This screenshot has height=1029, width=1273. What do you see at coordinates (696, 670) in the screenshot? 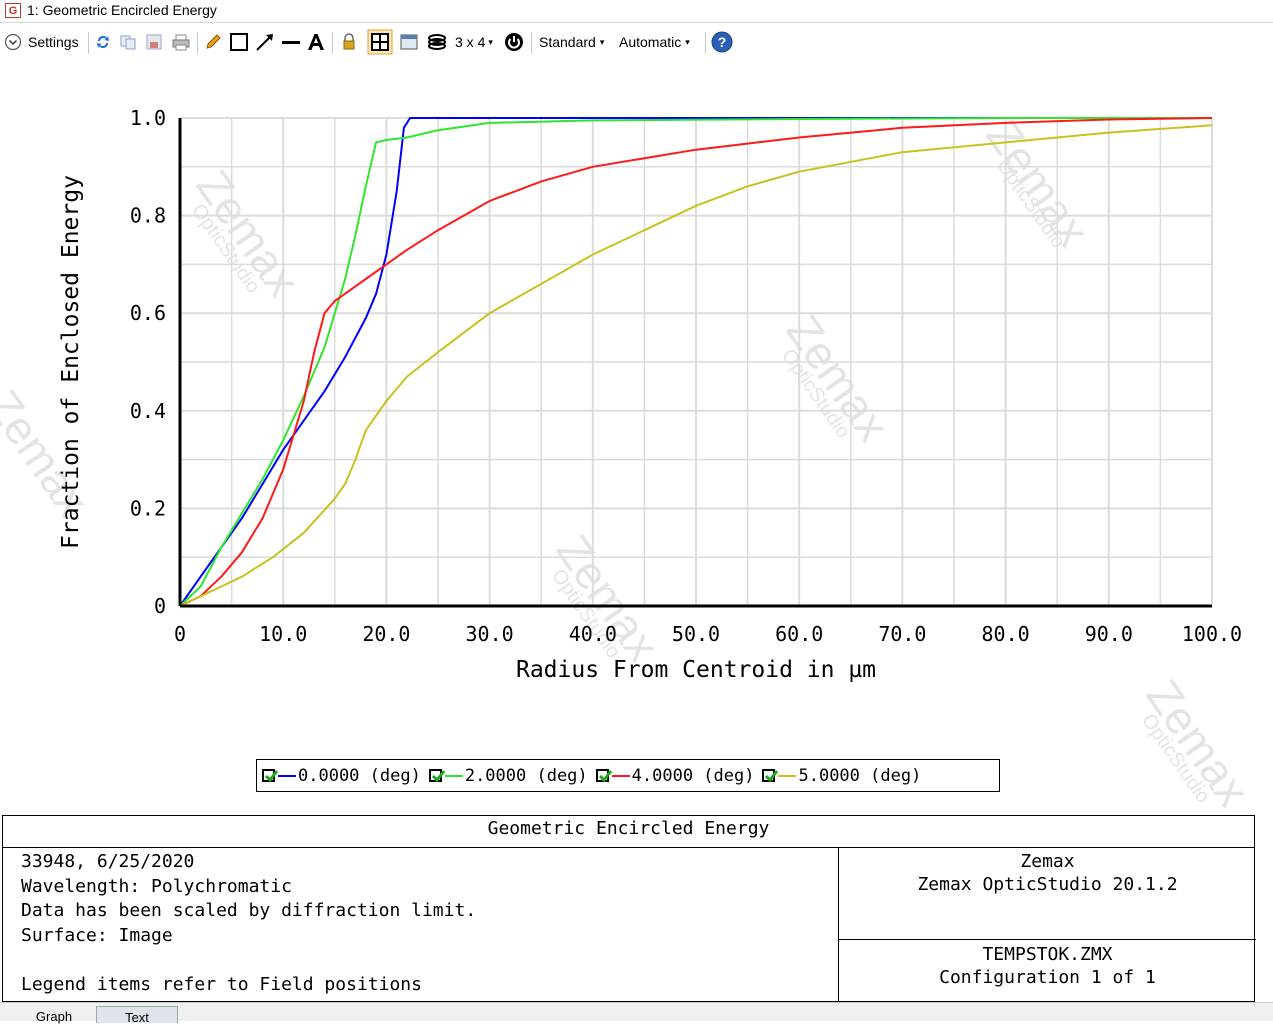
I see `x-axis-label: Radius From Centroid in µm` at bounding box center [696, 670].